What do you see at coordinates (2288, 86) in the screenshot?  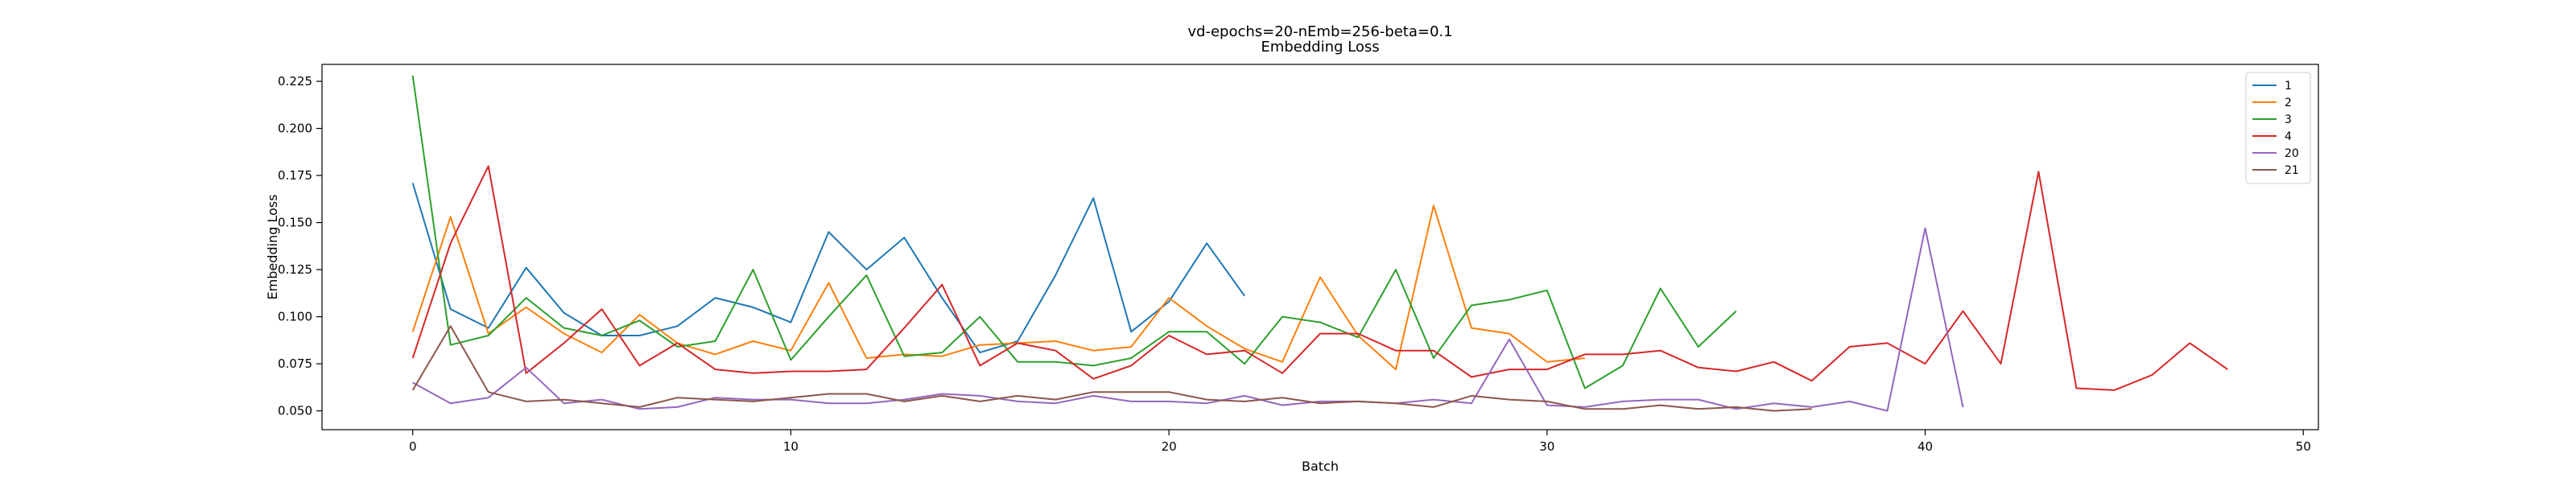 I see `legend-label-1: 1` at bounding box center [2288, 86].